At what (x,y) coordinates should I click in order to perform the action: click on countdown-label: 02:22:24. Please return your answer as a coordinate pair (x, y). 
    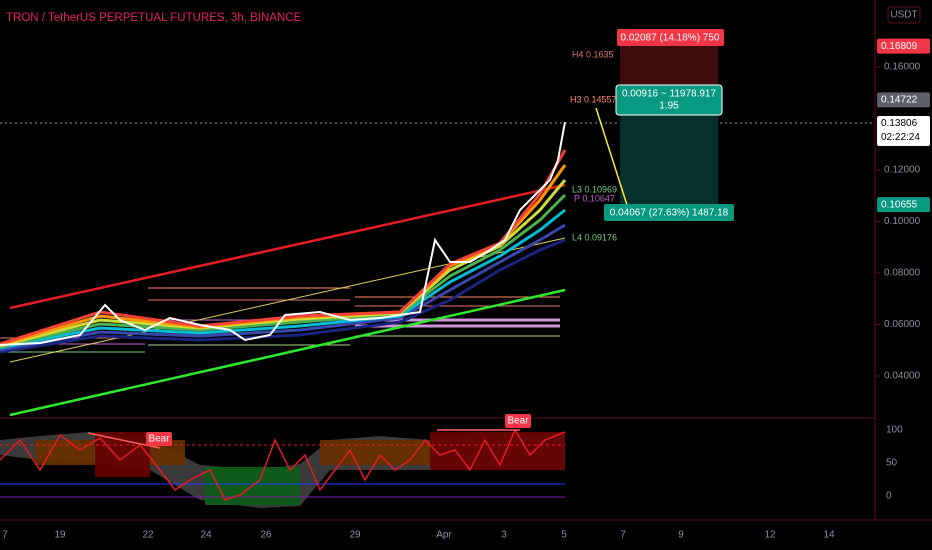
    Looking at the image, I should click on (900, 137).